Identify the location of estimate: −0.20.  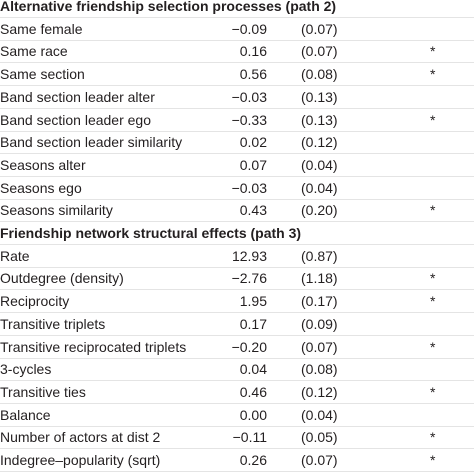
(249, 346).